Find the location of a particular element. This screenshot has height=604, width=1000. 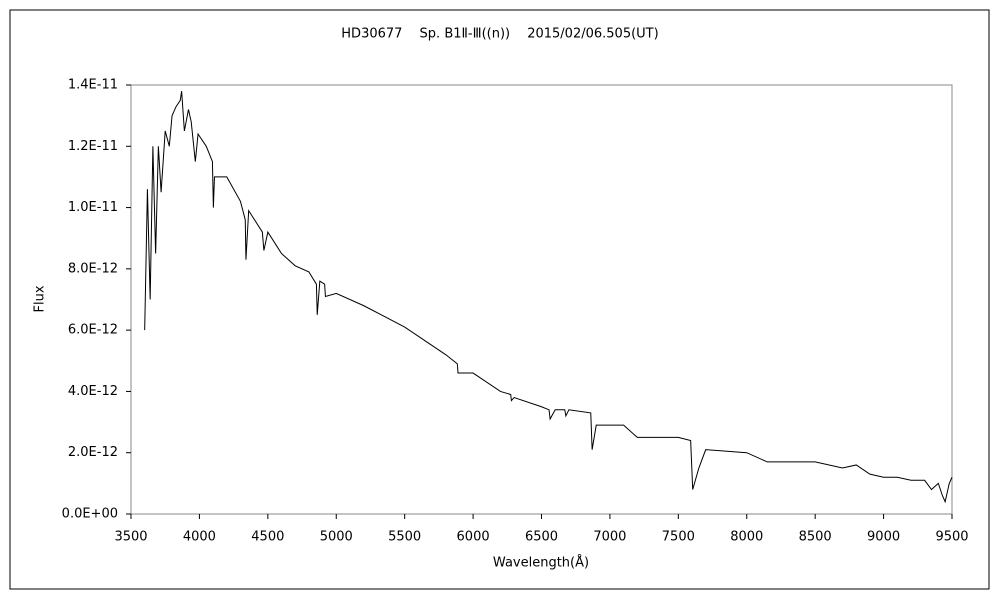

y-tick-label: 1.4E-11 is located at coordinates (93, 85).